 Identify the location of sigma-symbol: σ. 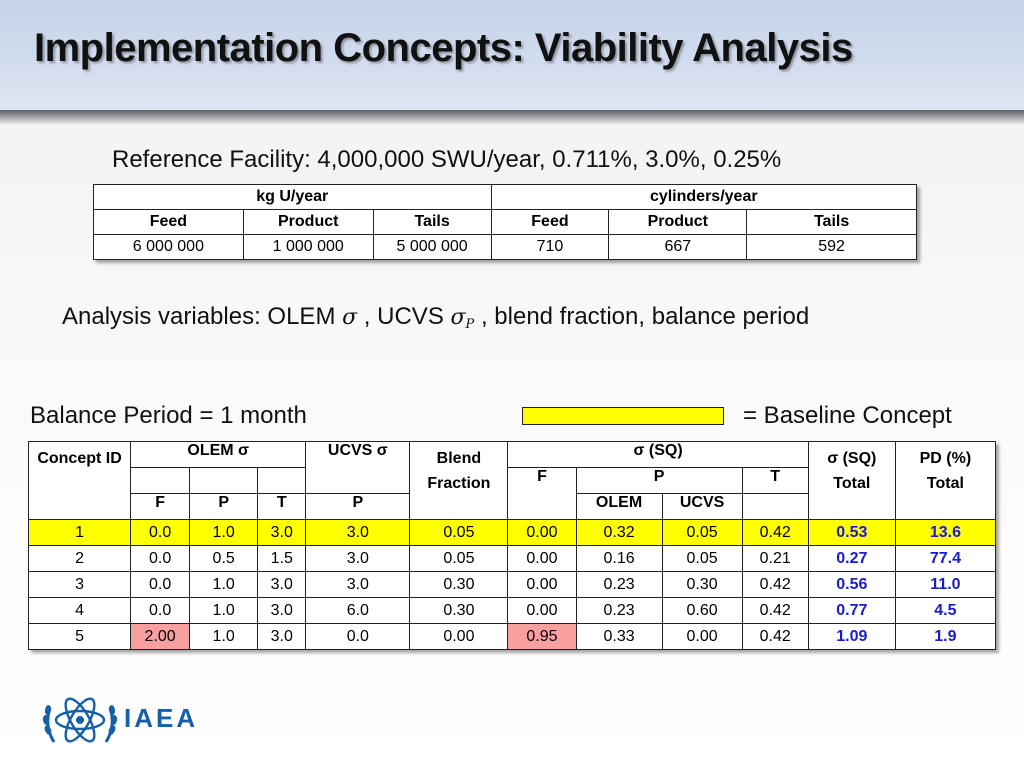
(350, 317).